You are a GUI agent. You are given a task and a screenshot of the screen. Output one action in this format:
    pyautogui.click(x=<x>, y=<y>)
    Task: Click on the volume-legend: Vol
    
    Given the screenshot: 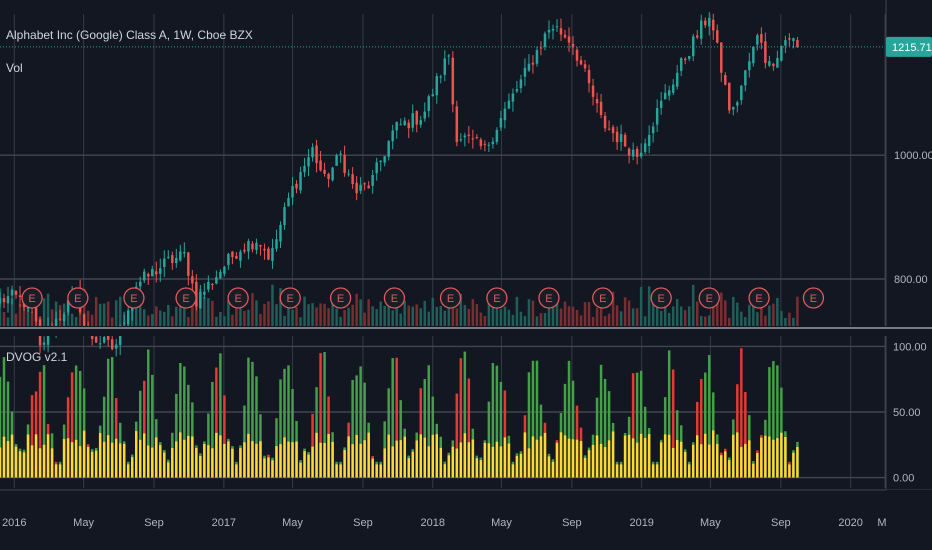 What is the action you would take?
    pyautogui.click(x=14, y=68)
    